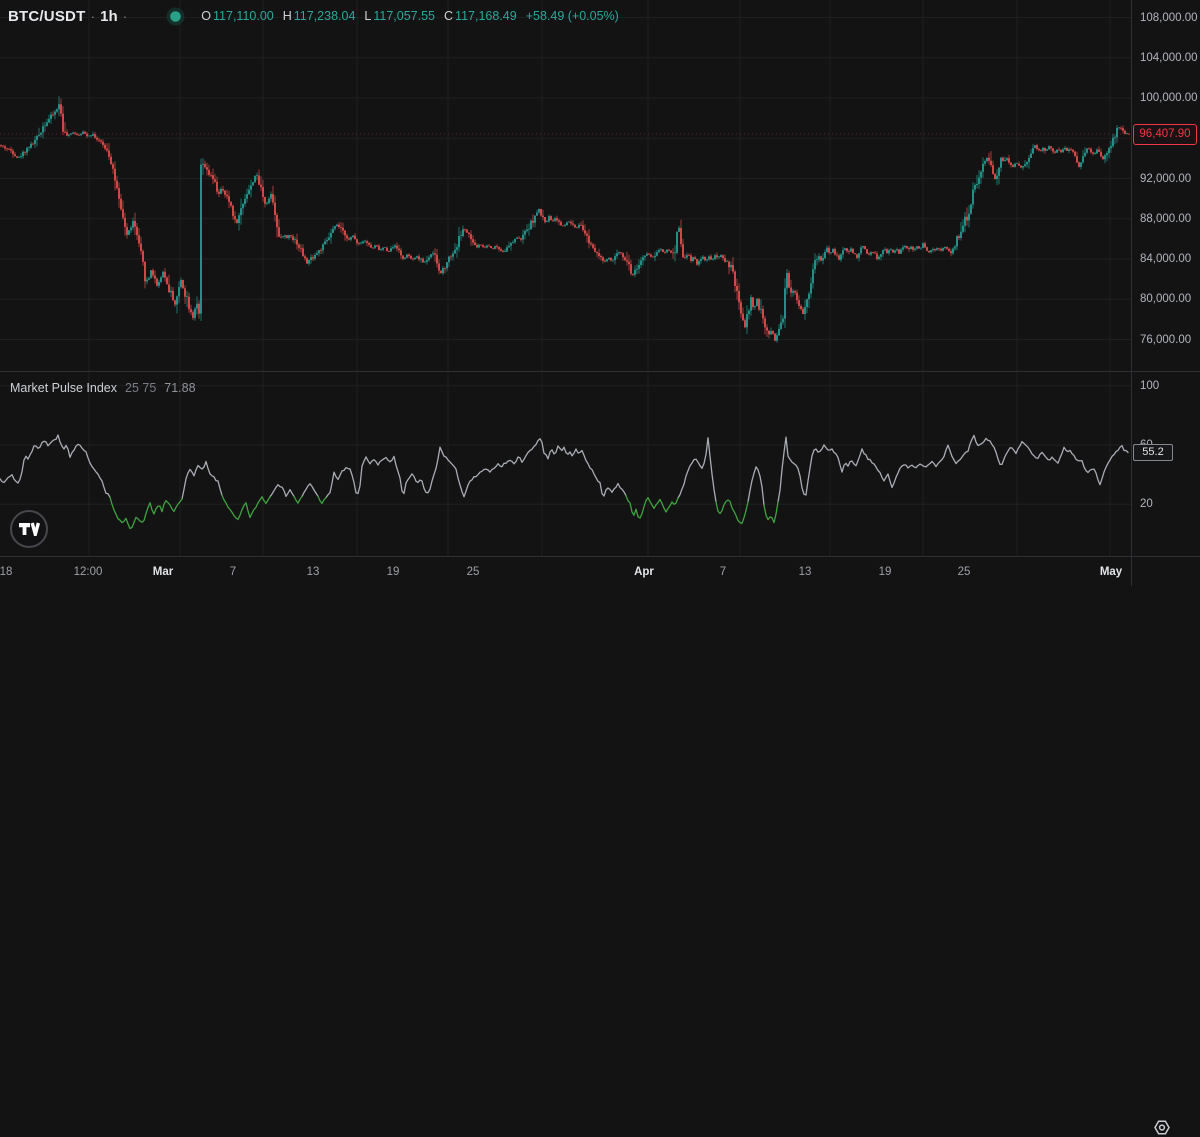  Describe the element at coordinates (1153, 452) in the screenshot. I see `indicator-value-badge: 55.2` at that location.